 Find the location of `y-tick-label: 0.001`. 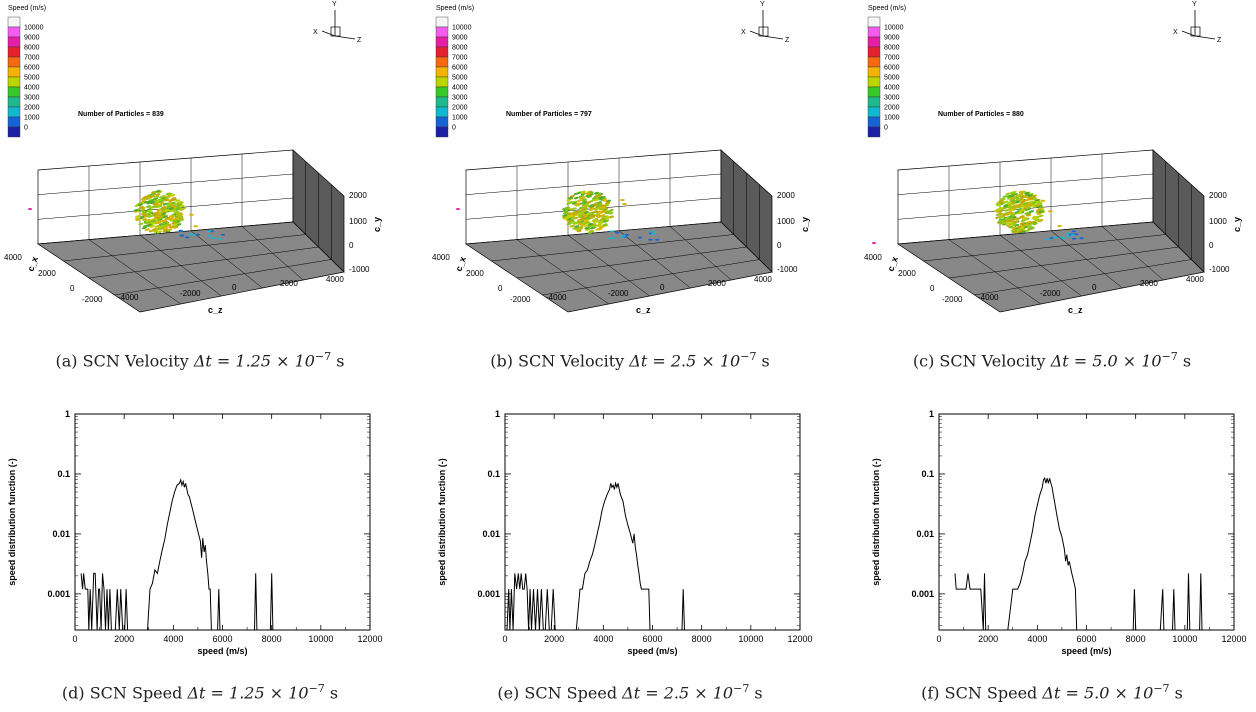

y-tick-label: 0.001 is located at coordinates (58, 594).